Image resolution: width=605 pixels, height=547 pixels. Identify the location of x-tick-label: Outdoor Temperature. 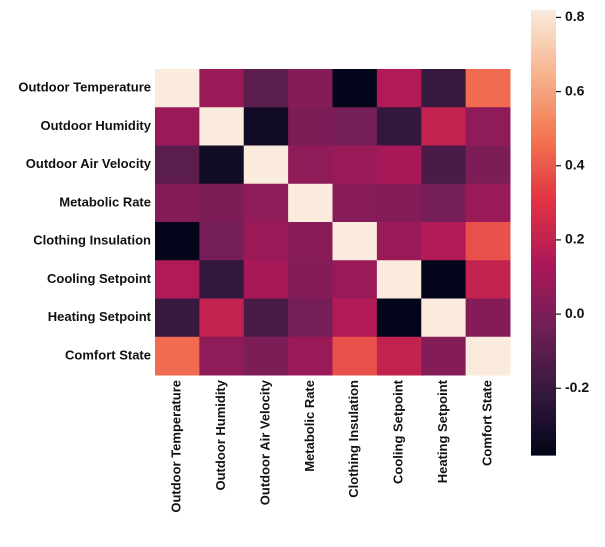
(176, 446).